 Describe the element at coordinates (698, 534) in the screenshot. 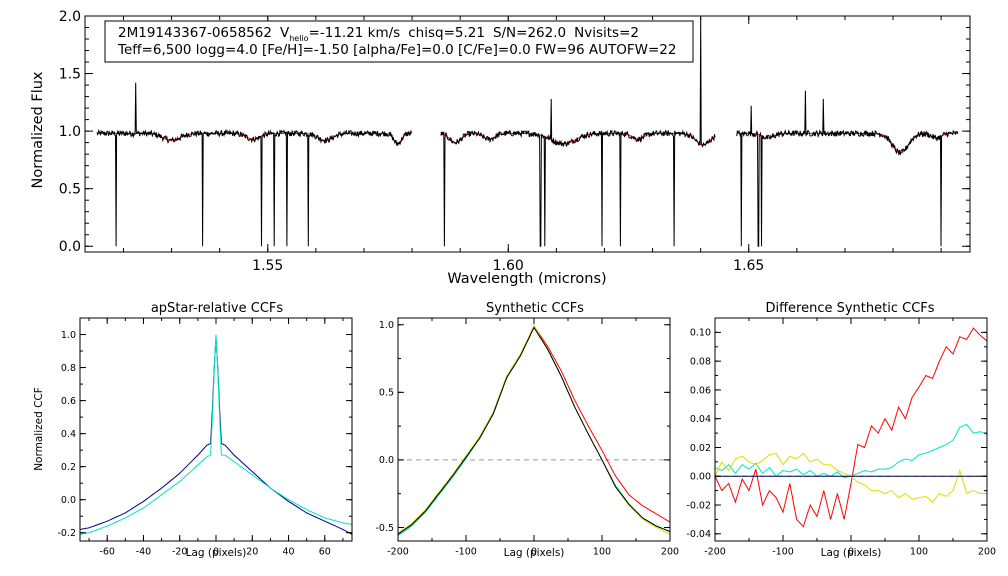

I see `difference-ytick-label: -0.04` at that location.